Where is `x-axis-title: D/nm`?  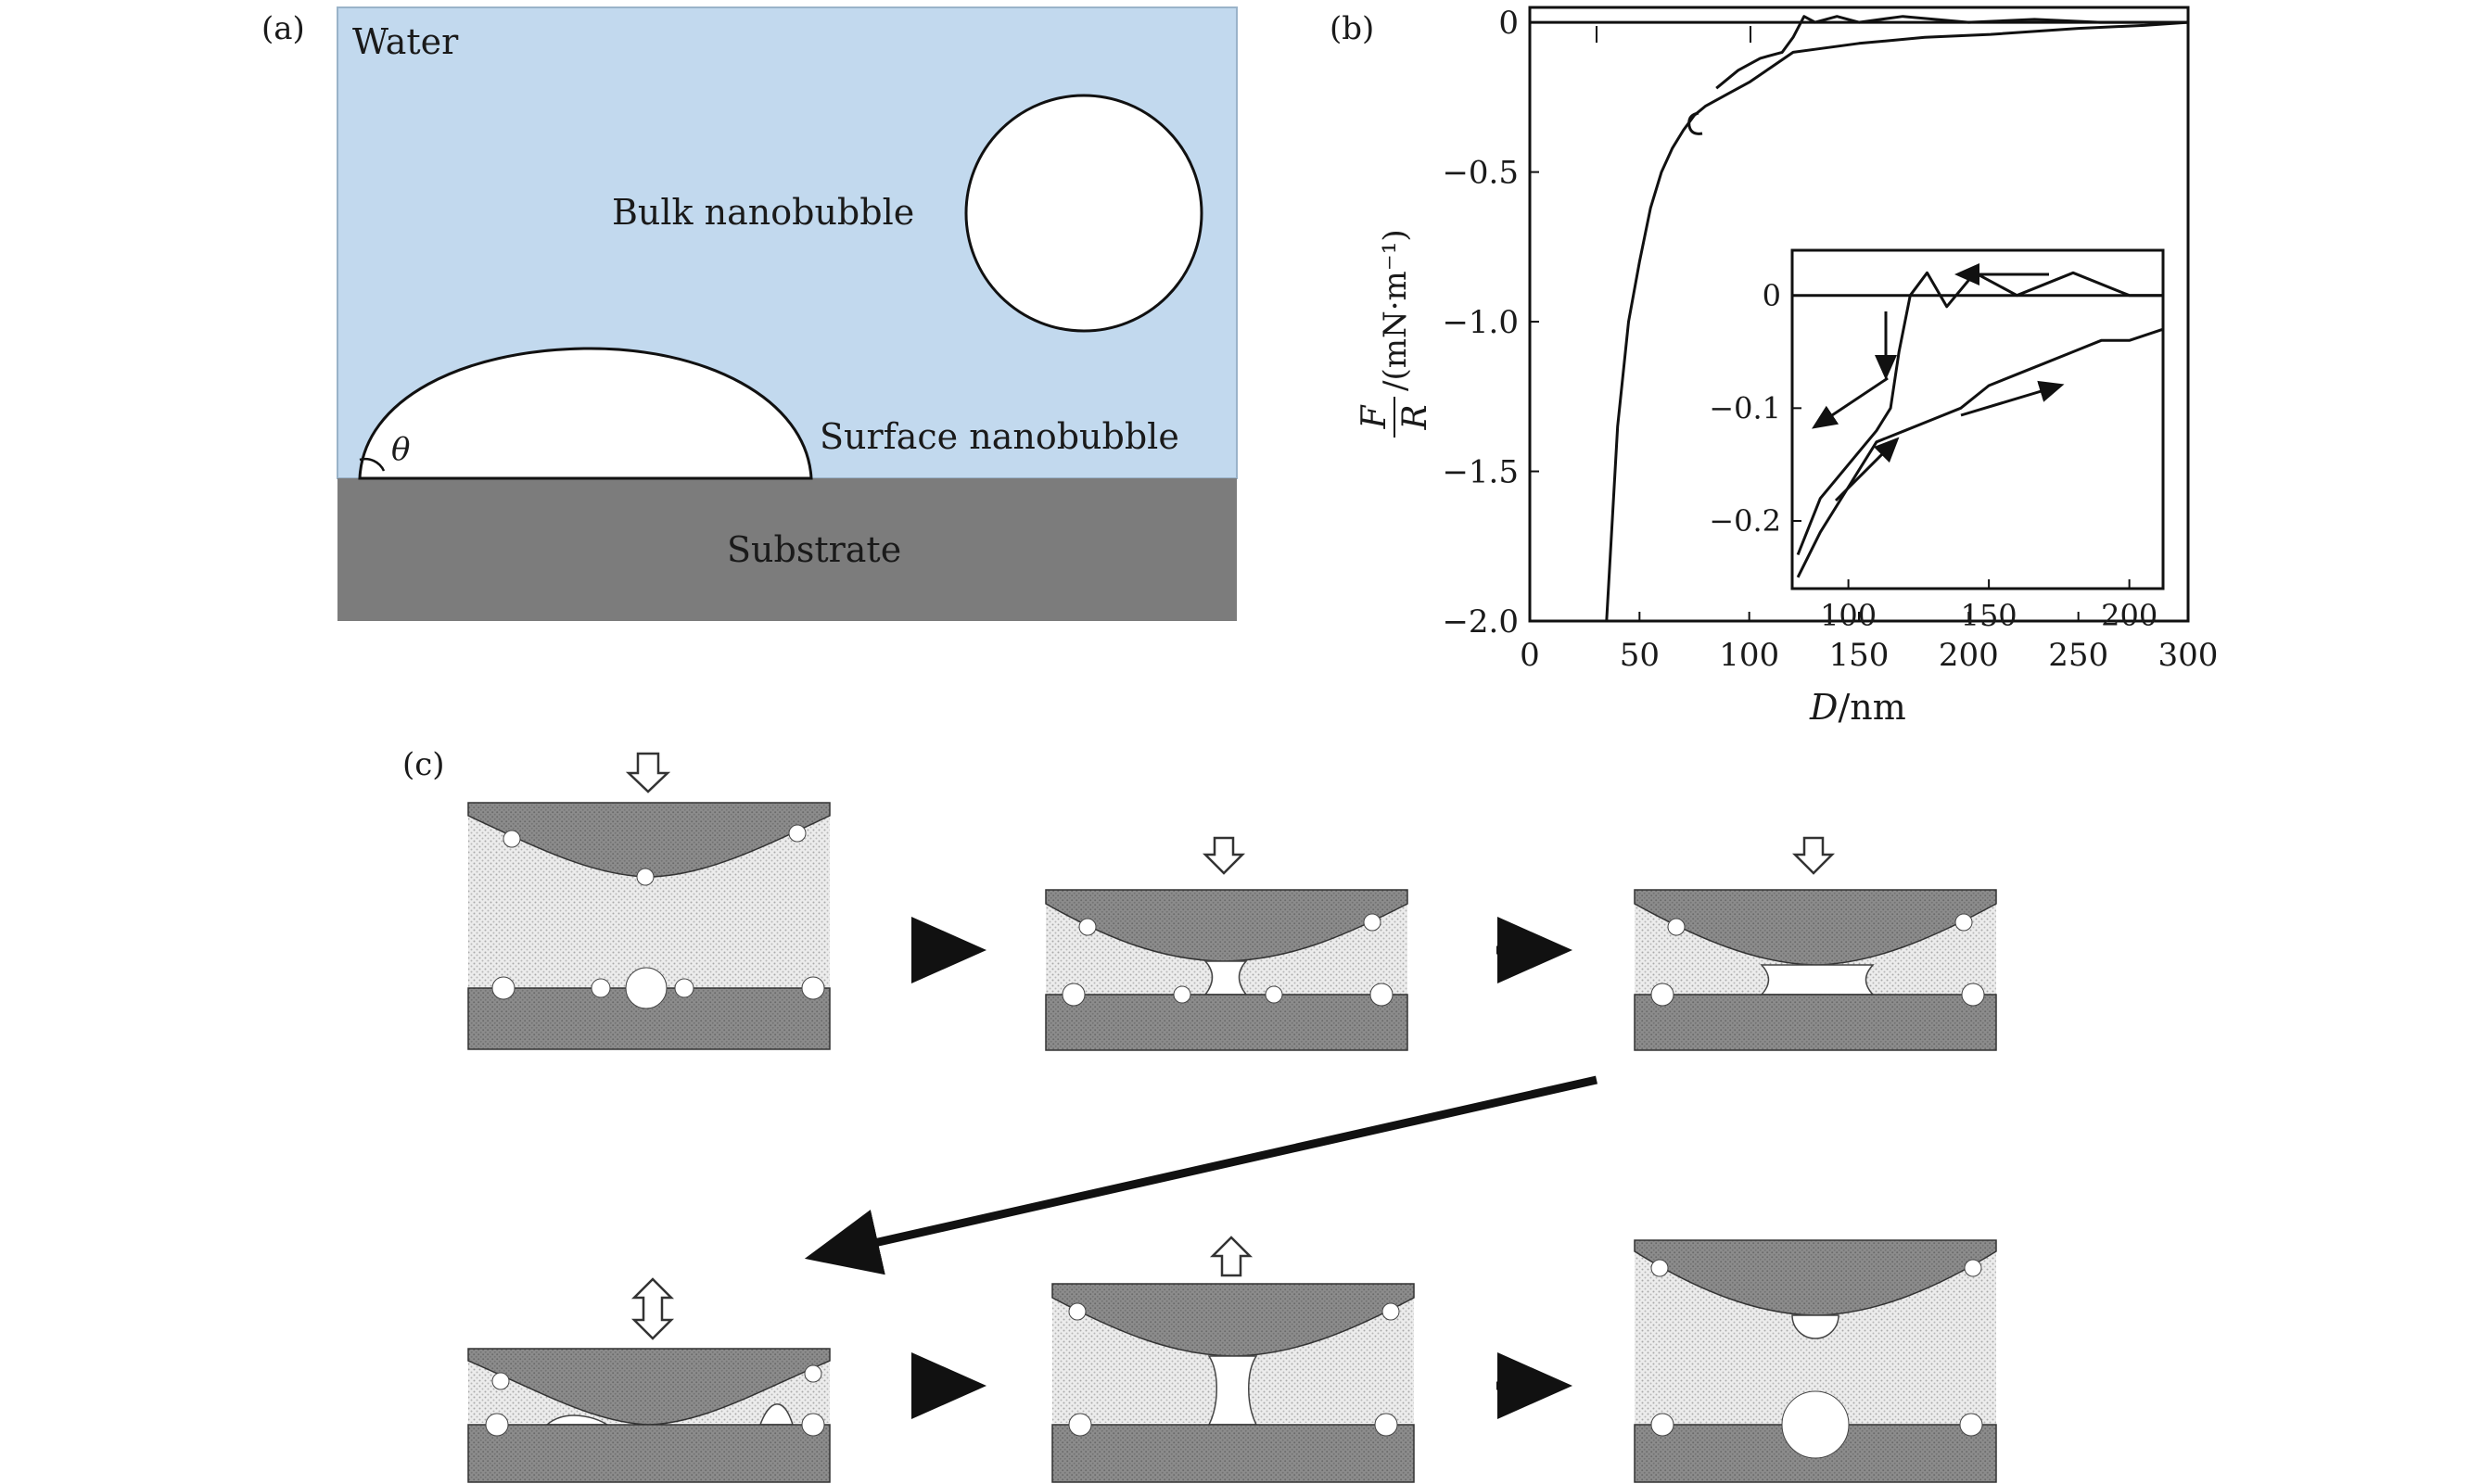
x-axis-title: D/nm is located at coordinates (1858, 707).